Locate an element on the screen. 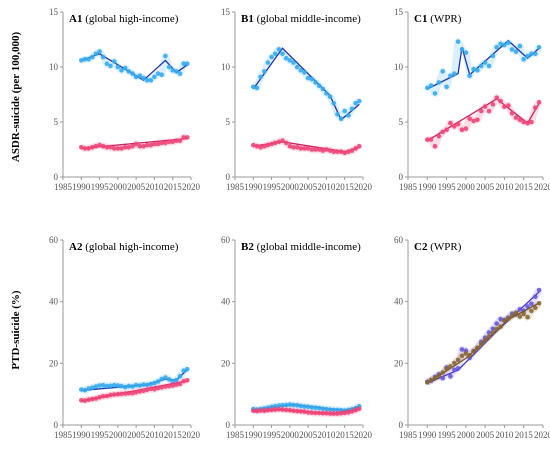  panel-title: A2 (global high-income) is located at coordinates (124, 247).